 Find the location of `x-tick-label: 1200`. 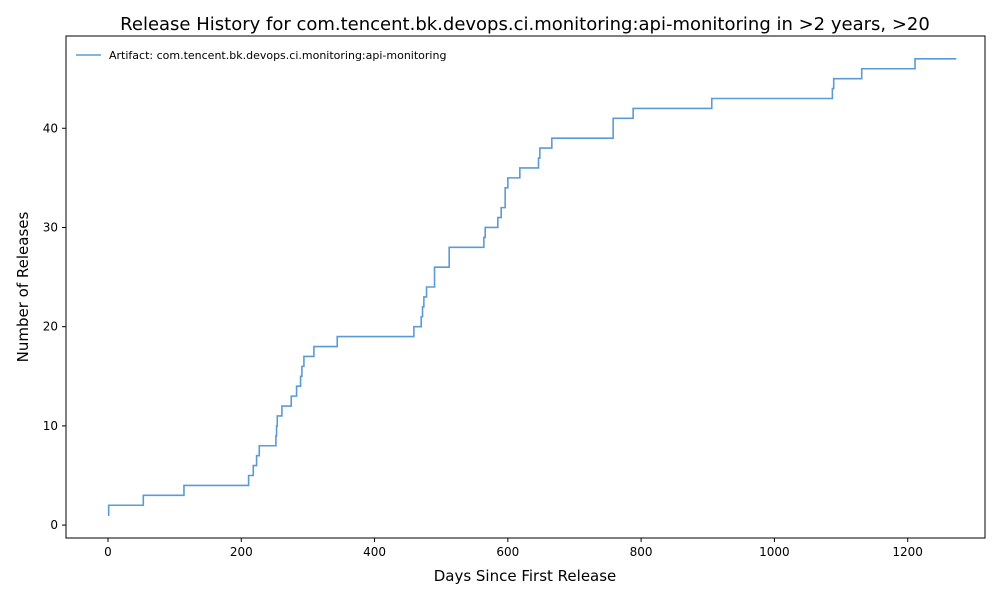

x-tick-label: 1200 is located at coordinates (907, 552).